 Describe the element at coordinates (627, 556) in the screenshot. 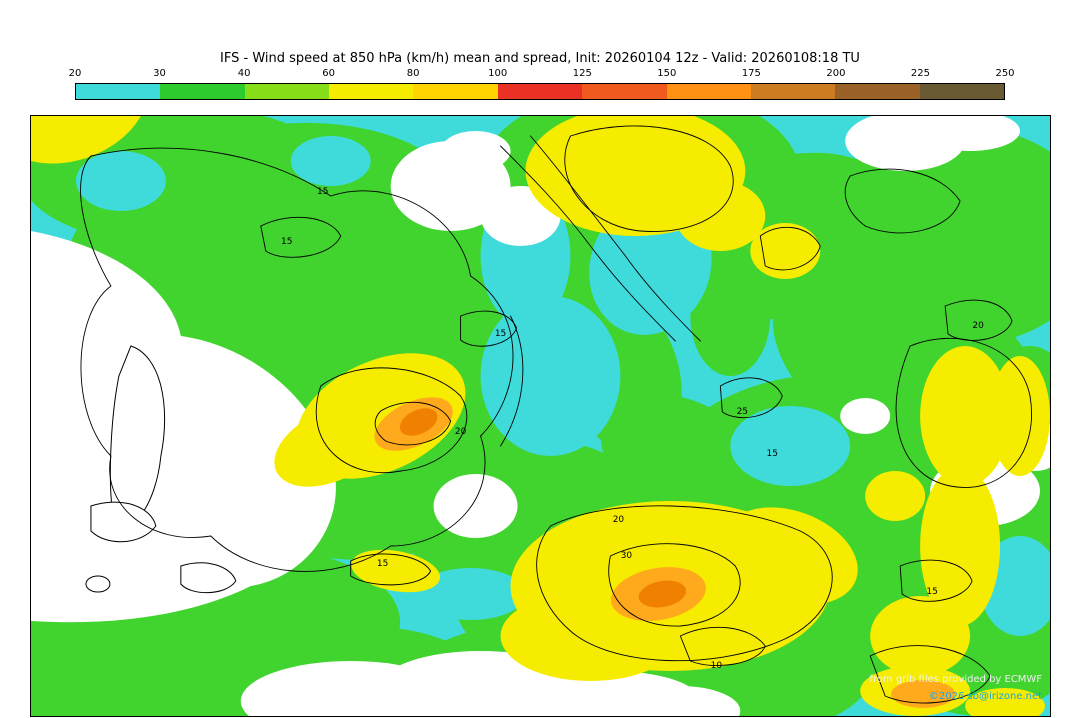

I see `contour-label: 30` at that location.